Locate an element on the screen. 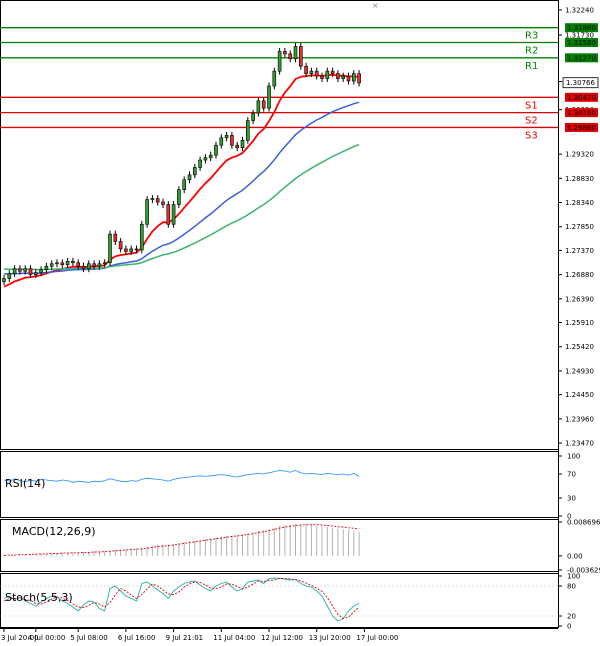 This screenshot has width=600, height=646. level-name-s3: S3 is located at coordinates (531, 135).